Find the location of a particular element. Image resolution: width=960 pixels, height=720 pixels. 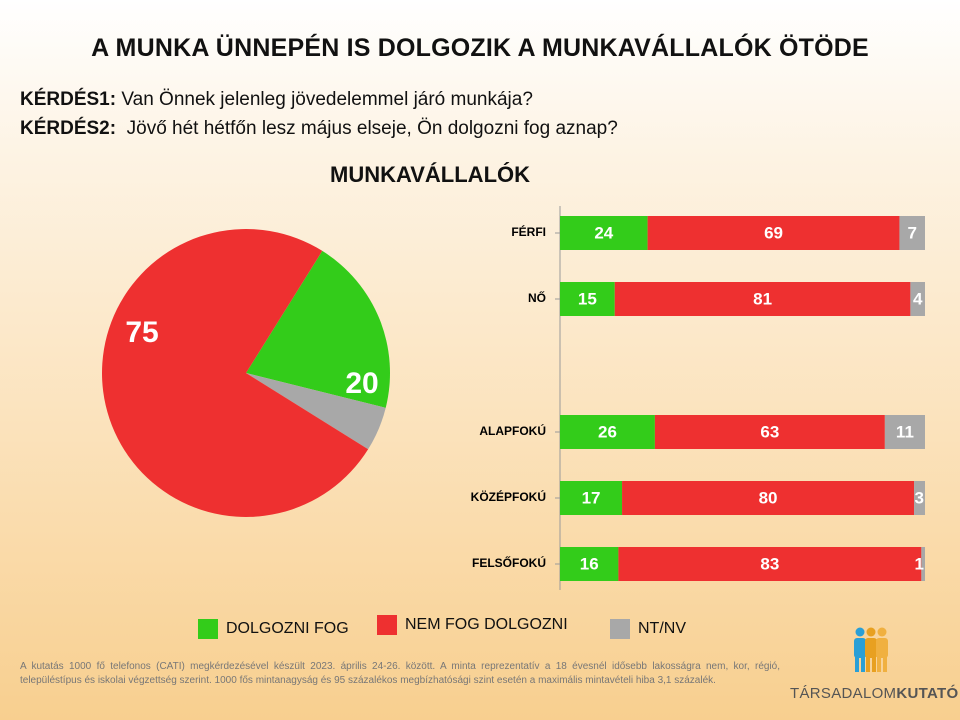

bar-value-label: 11 is located at coordinates (905, 431).